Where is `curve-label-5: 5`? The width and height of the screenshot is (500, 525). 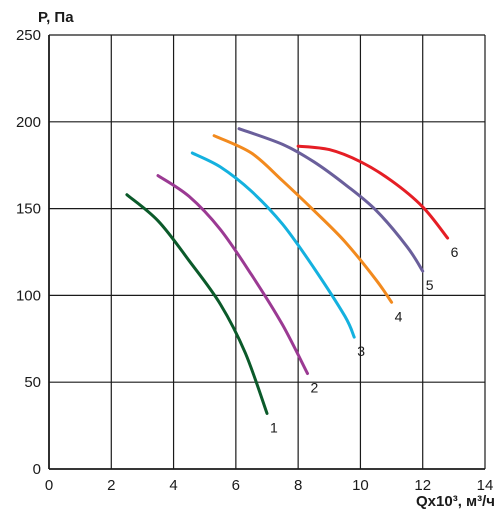 curve-label-5: 5 is located at coordinates (430, 285).